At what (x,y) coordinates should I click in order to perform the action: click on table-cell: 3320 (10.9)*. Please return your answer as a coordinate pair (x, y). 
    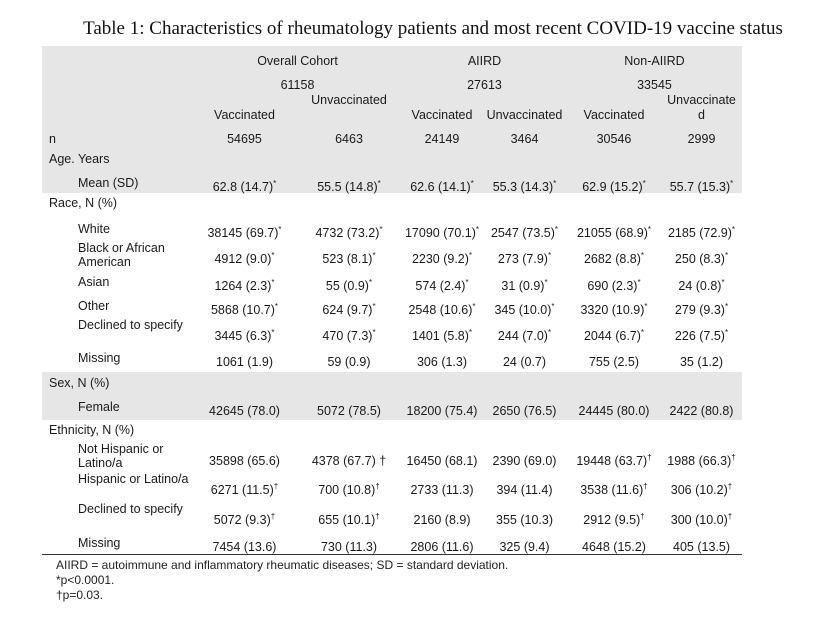
    Looking at the image, I should click on (614, 309).